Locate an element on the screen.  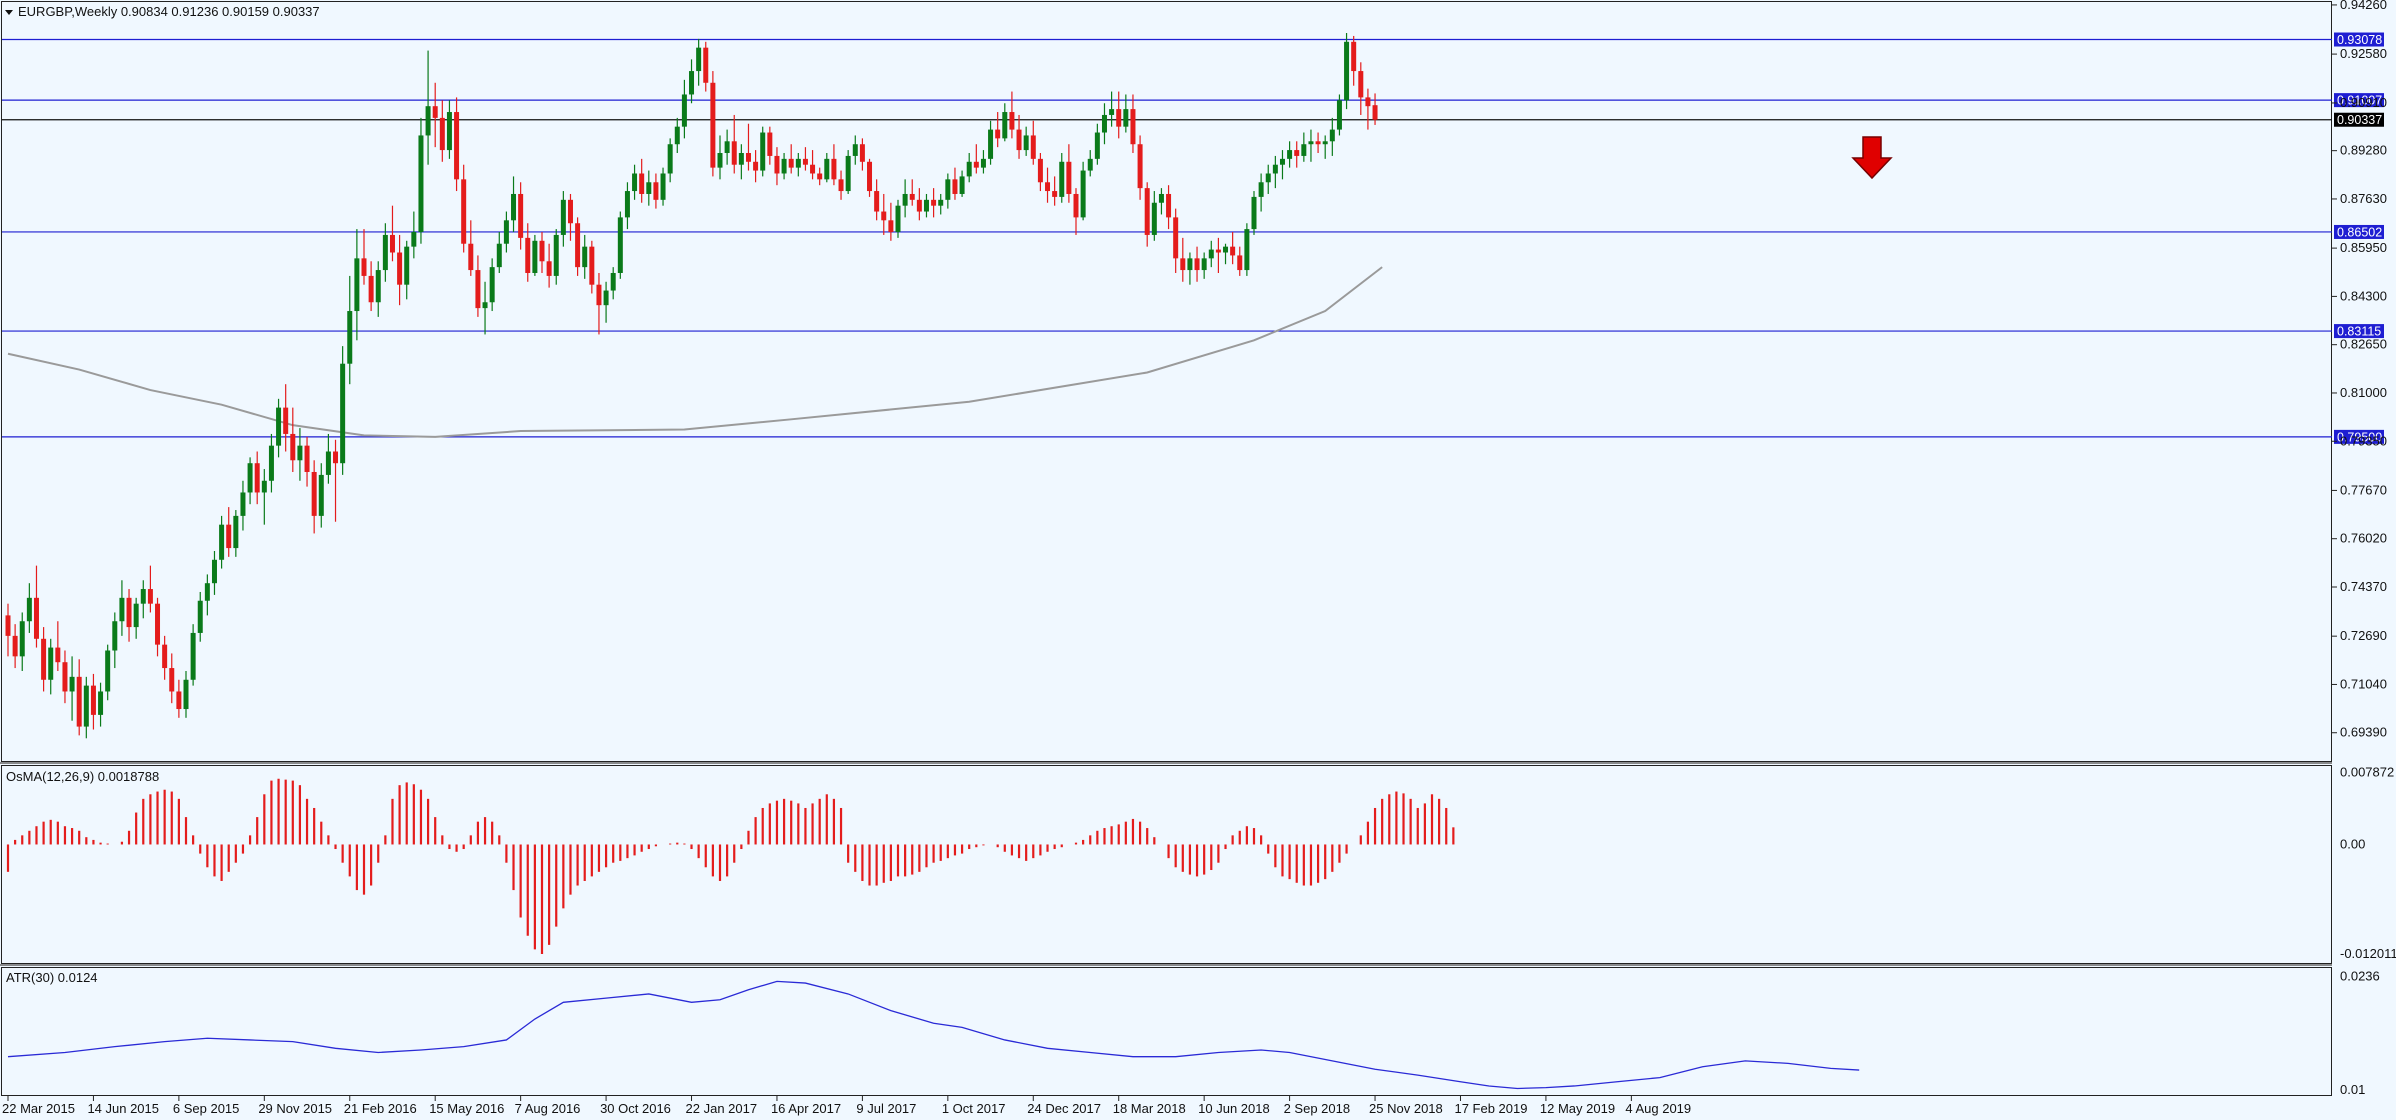
level-price-label: 0.83115 is located at coordinates (2359, 332).